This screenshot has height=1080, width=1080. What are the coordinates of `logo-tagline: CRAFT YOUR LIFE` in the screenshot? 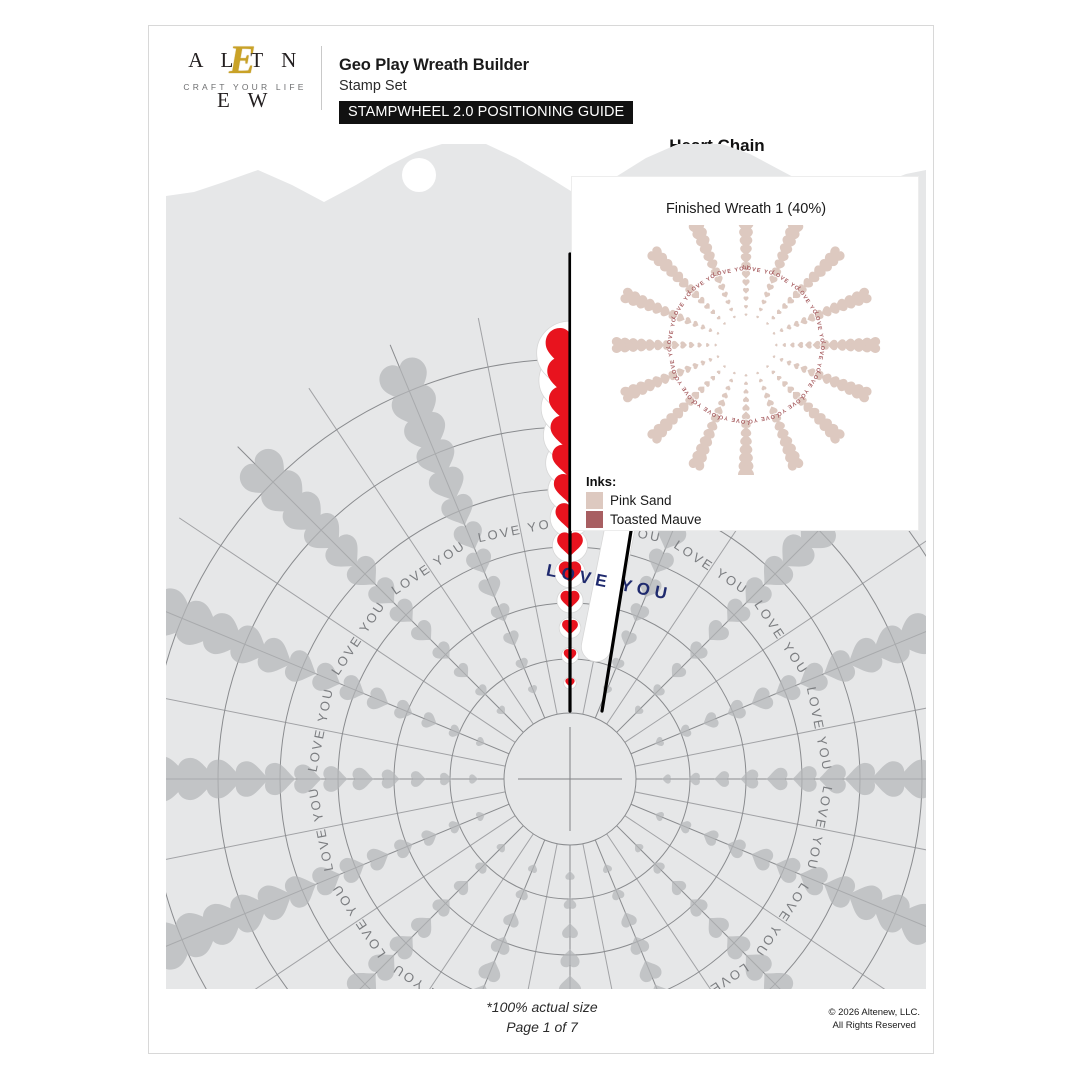 It's located at (245, 87).